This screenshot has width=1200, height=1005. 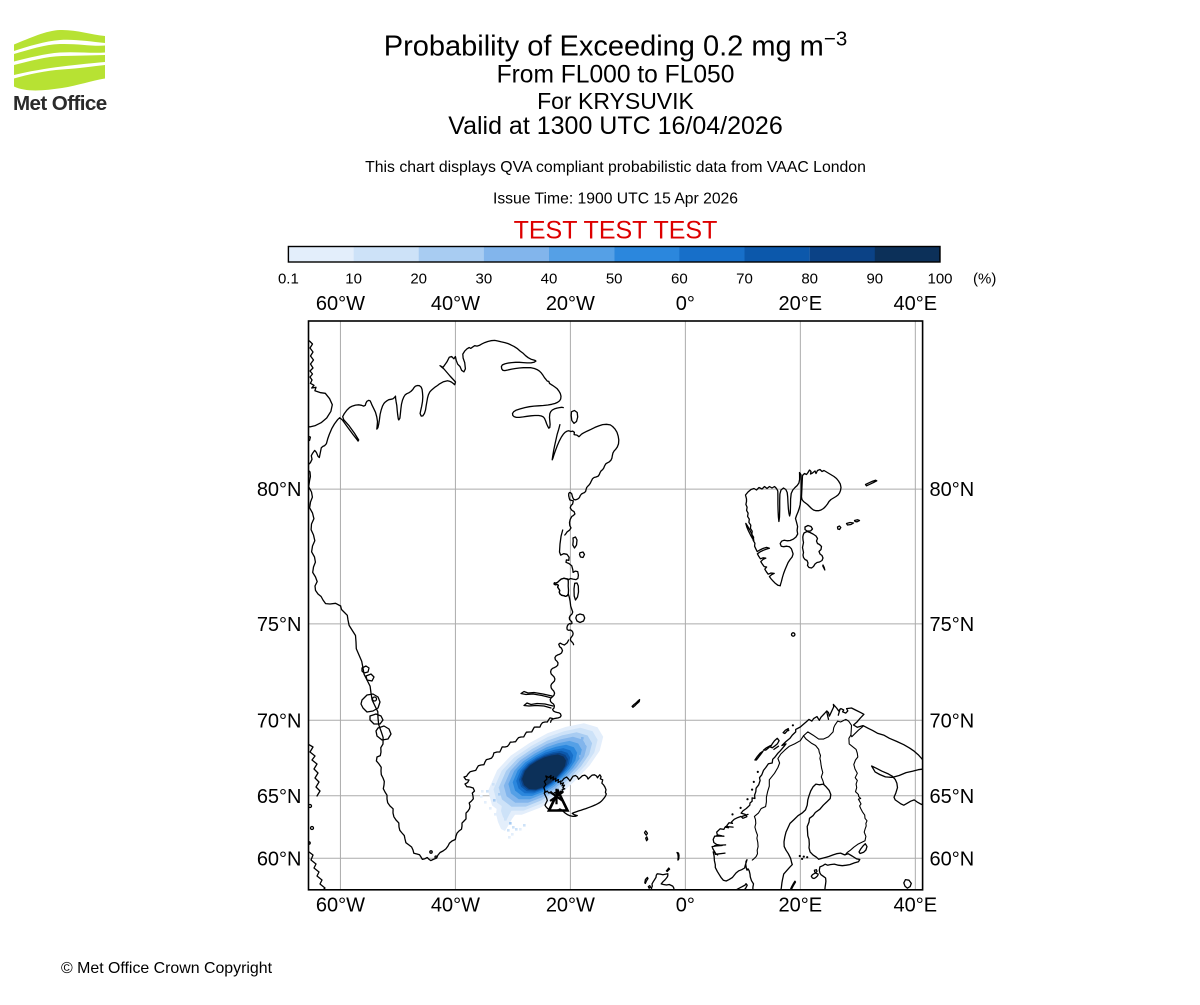 What do you see at coordinates (615, 101) in the screenshot?
I see `svg-text: For KRYSUVIK` at bounding box center [615, 101].